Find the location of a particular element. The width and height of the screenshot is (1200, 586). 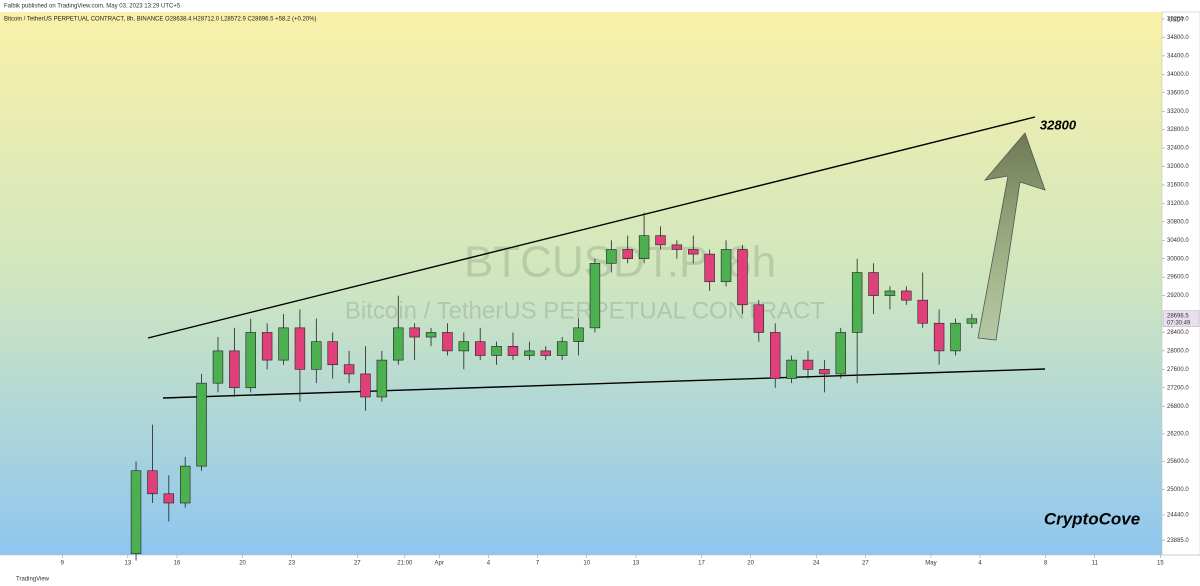

x-tick-label: 7 is located at coordinates (538, 564).